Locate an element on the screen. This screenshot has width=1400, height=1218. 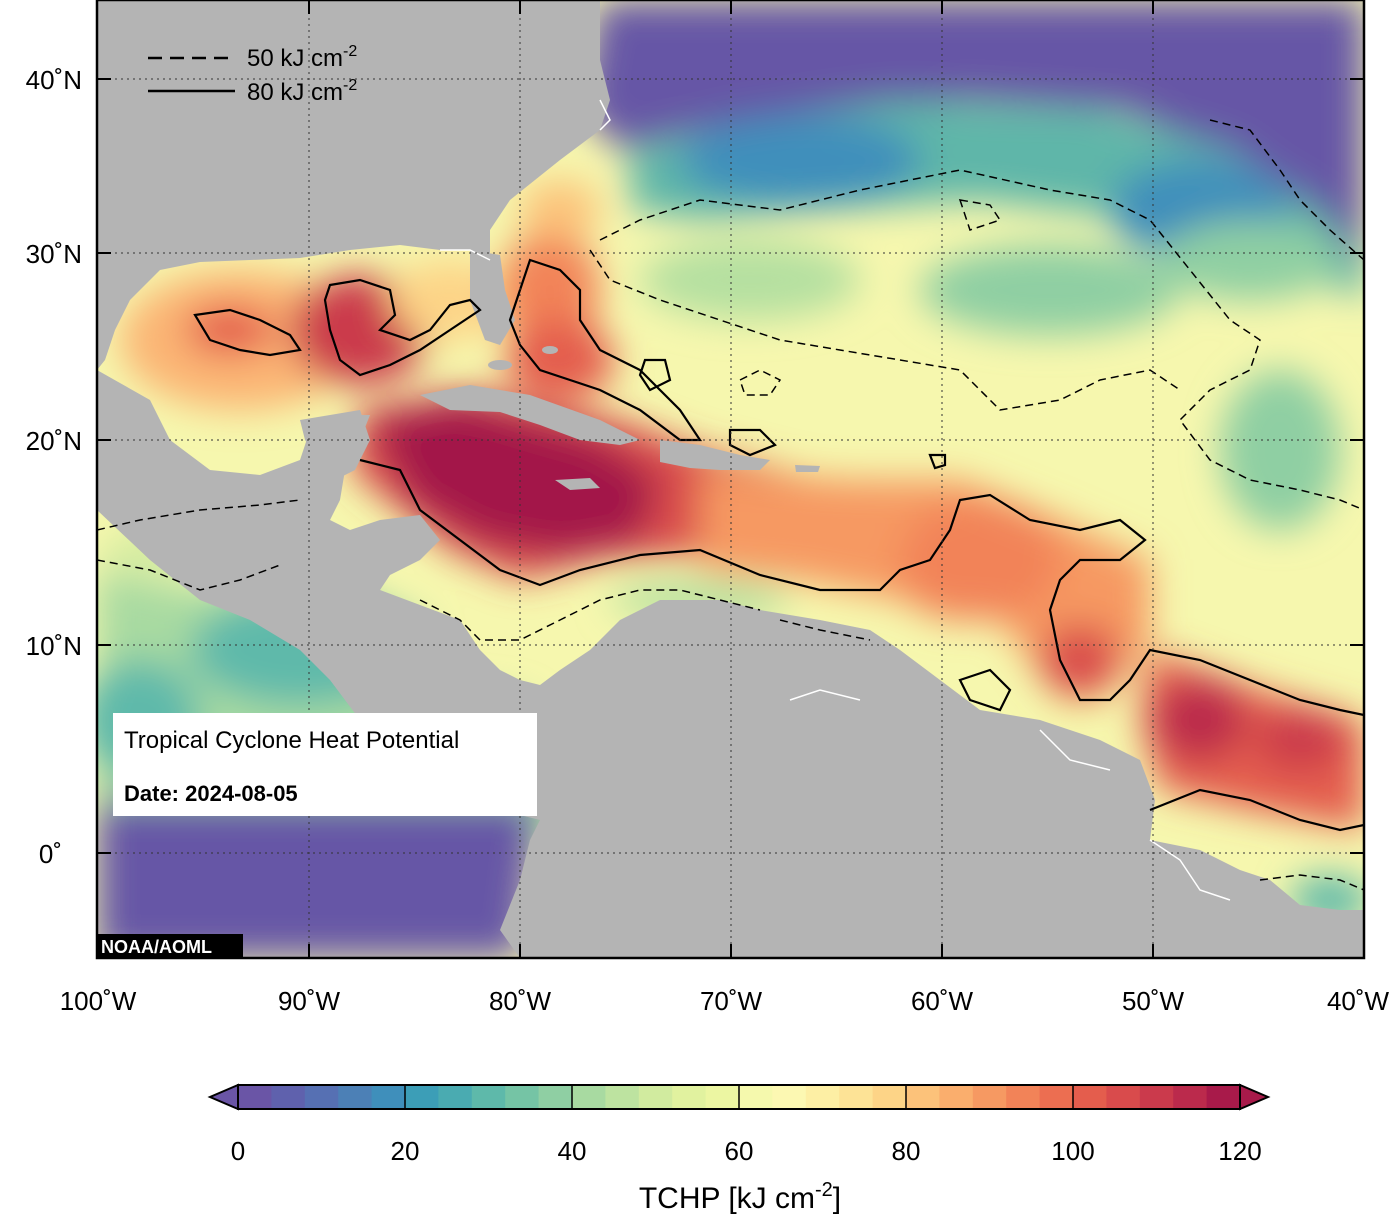
colorbar-ticks: 0 20 40 60 80 100 120 is located at coordinates (746, 1125).